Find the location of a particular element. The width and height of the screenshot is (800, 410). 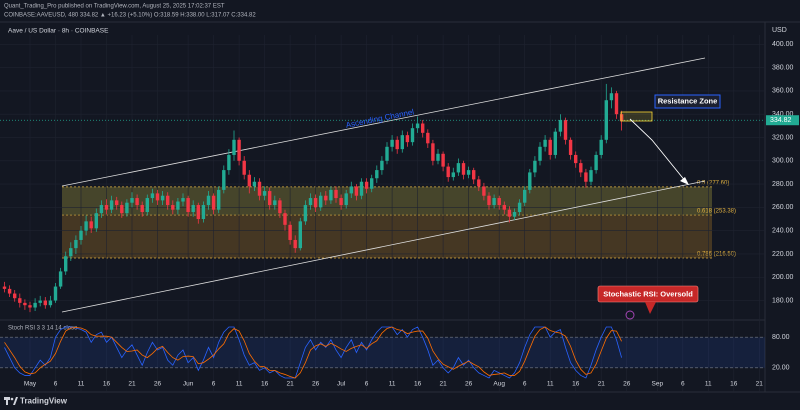

oscillator-layer is located at coordinates (382, 352).